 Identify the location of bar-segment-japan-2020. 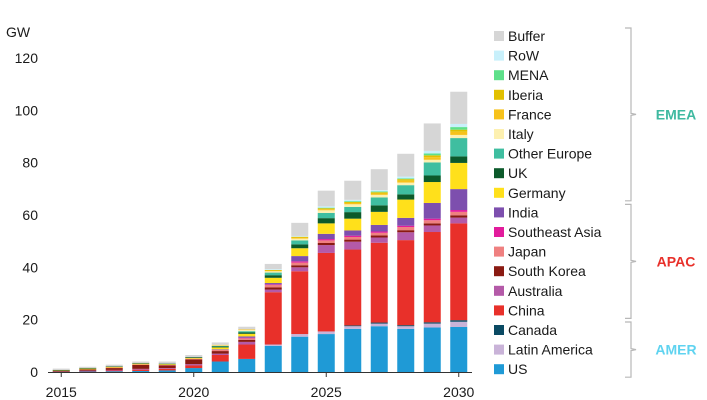
(194, 359).